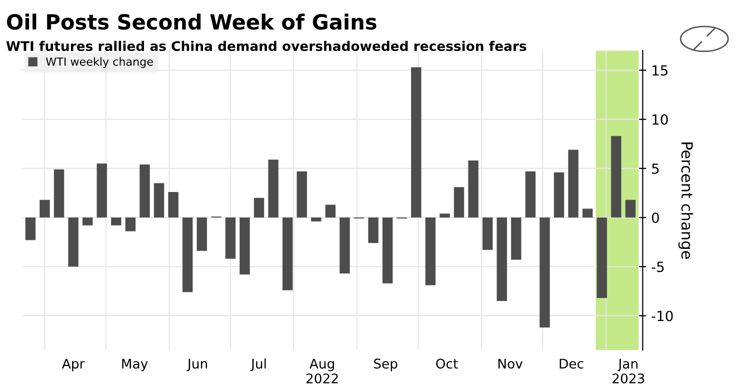  I want to click on x-tick-label: Jan 2023, so click(628, 371).